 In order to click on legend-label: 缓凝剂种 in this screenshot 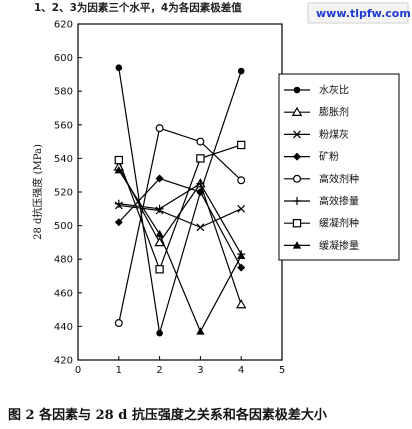, I will do `click(339, 223)`.